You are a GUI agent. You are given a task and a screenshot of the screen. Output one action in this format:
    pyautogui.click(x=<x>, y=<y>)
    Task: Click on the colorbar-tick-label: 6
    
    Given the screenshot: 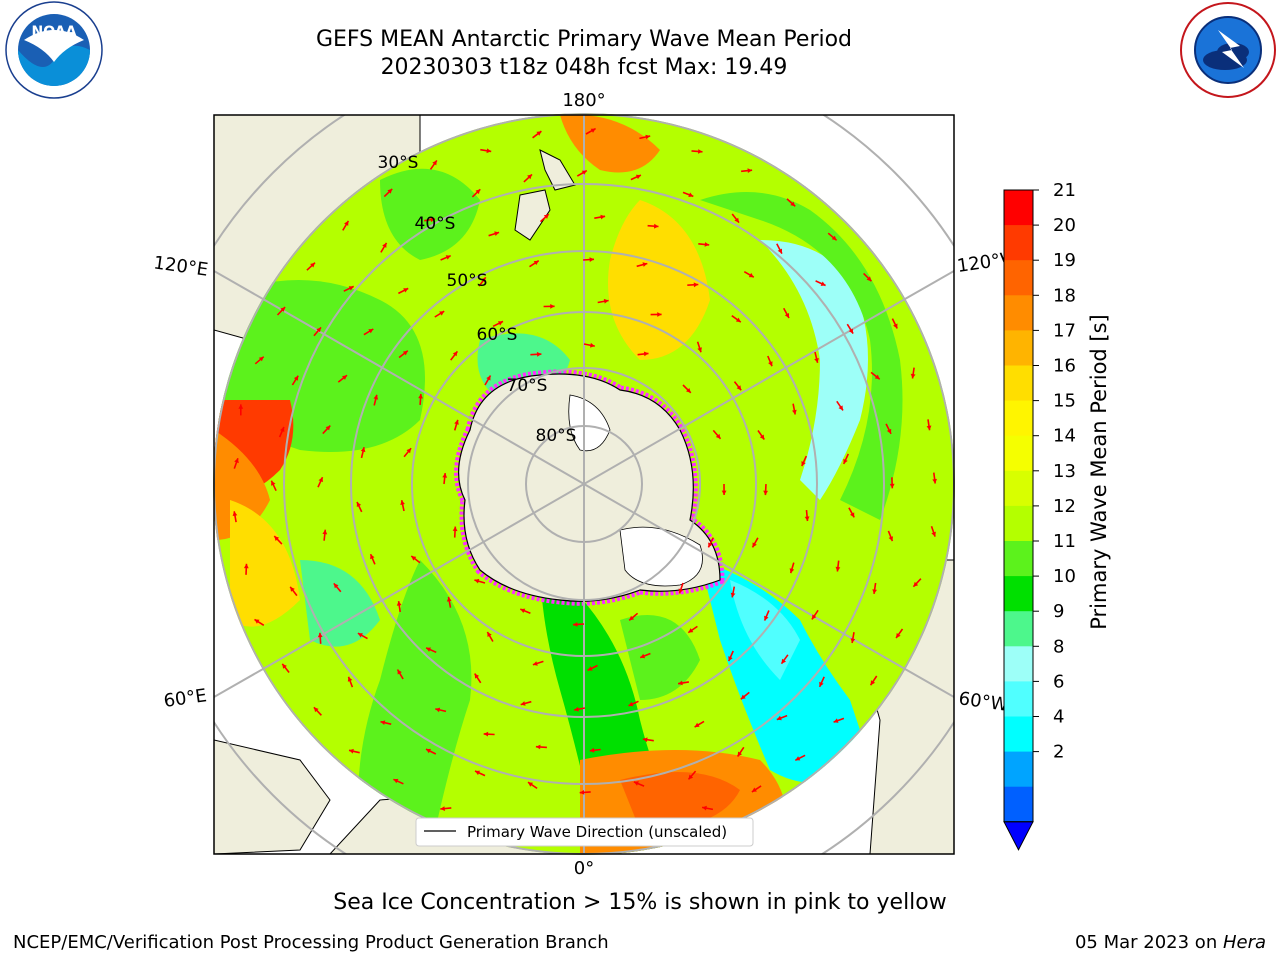 What is the action you would take?
    pyautogui.click(x=1058, y=681)
    